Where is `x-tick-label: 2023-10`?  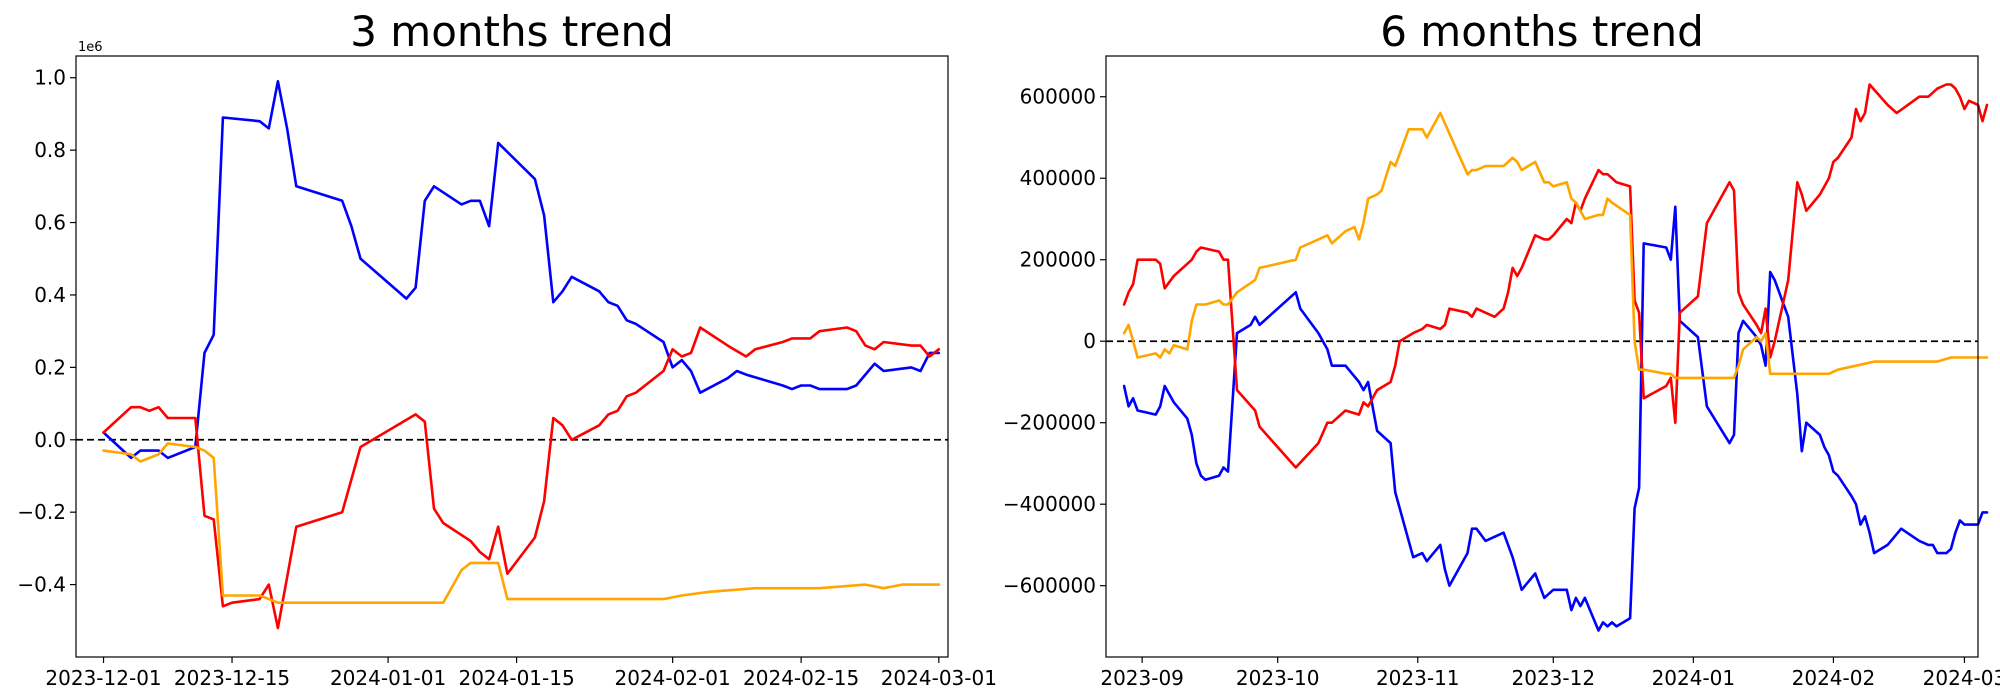 x-tick-label: 2023-10 is located at coordinates (1278, 678).